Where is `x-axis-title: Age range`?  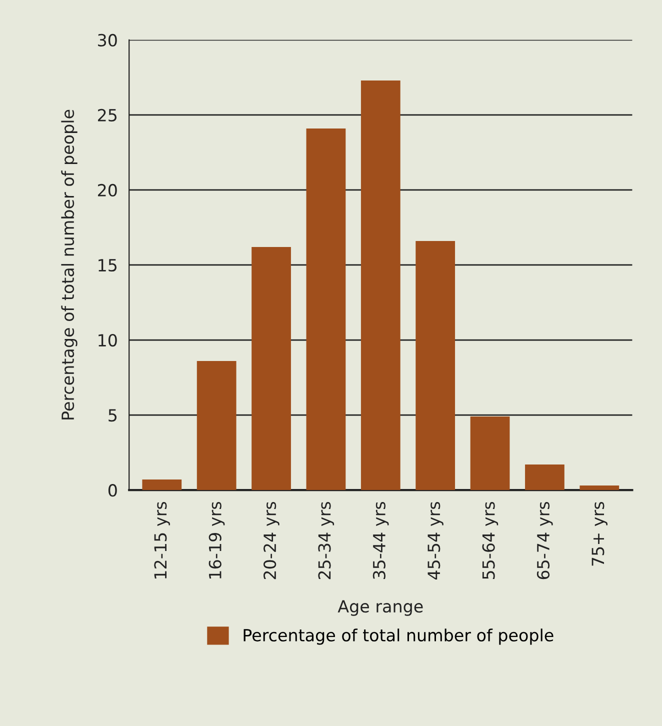
x-axis-title: Age range is located at coordinates (380, 608).